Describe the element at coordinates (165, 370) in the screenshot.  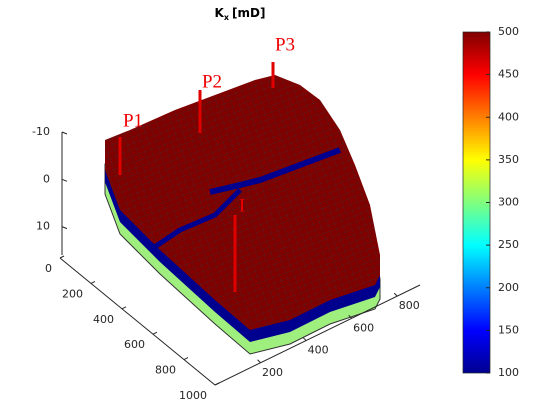
I see `x-tick-label: 800` at that location.